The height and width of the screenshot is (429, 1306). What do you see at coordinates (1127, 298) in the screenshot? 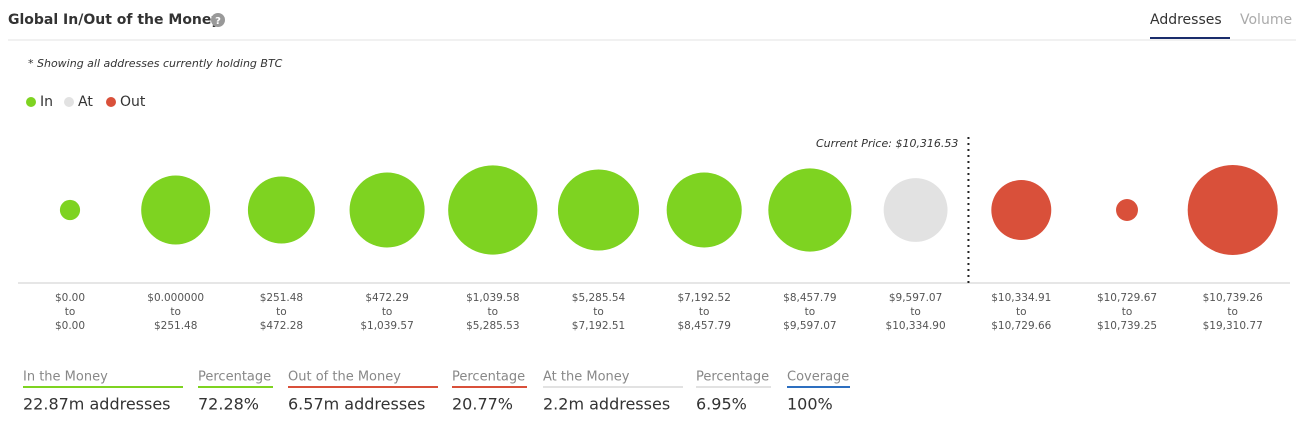
I see `range-from: $10,729.67` at bounding box center [1127, 298].